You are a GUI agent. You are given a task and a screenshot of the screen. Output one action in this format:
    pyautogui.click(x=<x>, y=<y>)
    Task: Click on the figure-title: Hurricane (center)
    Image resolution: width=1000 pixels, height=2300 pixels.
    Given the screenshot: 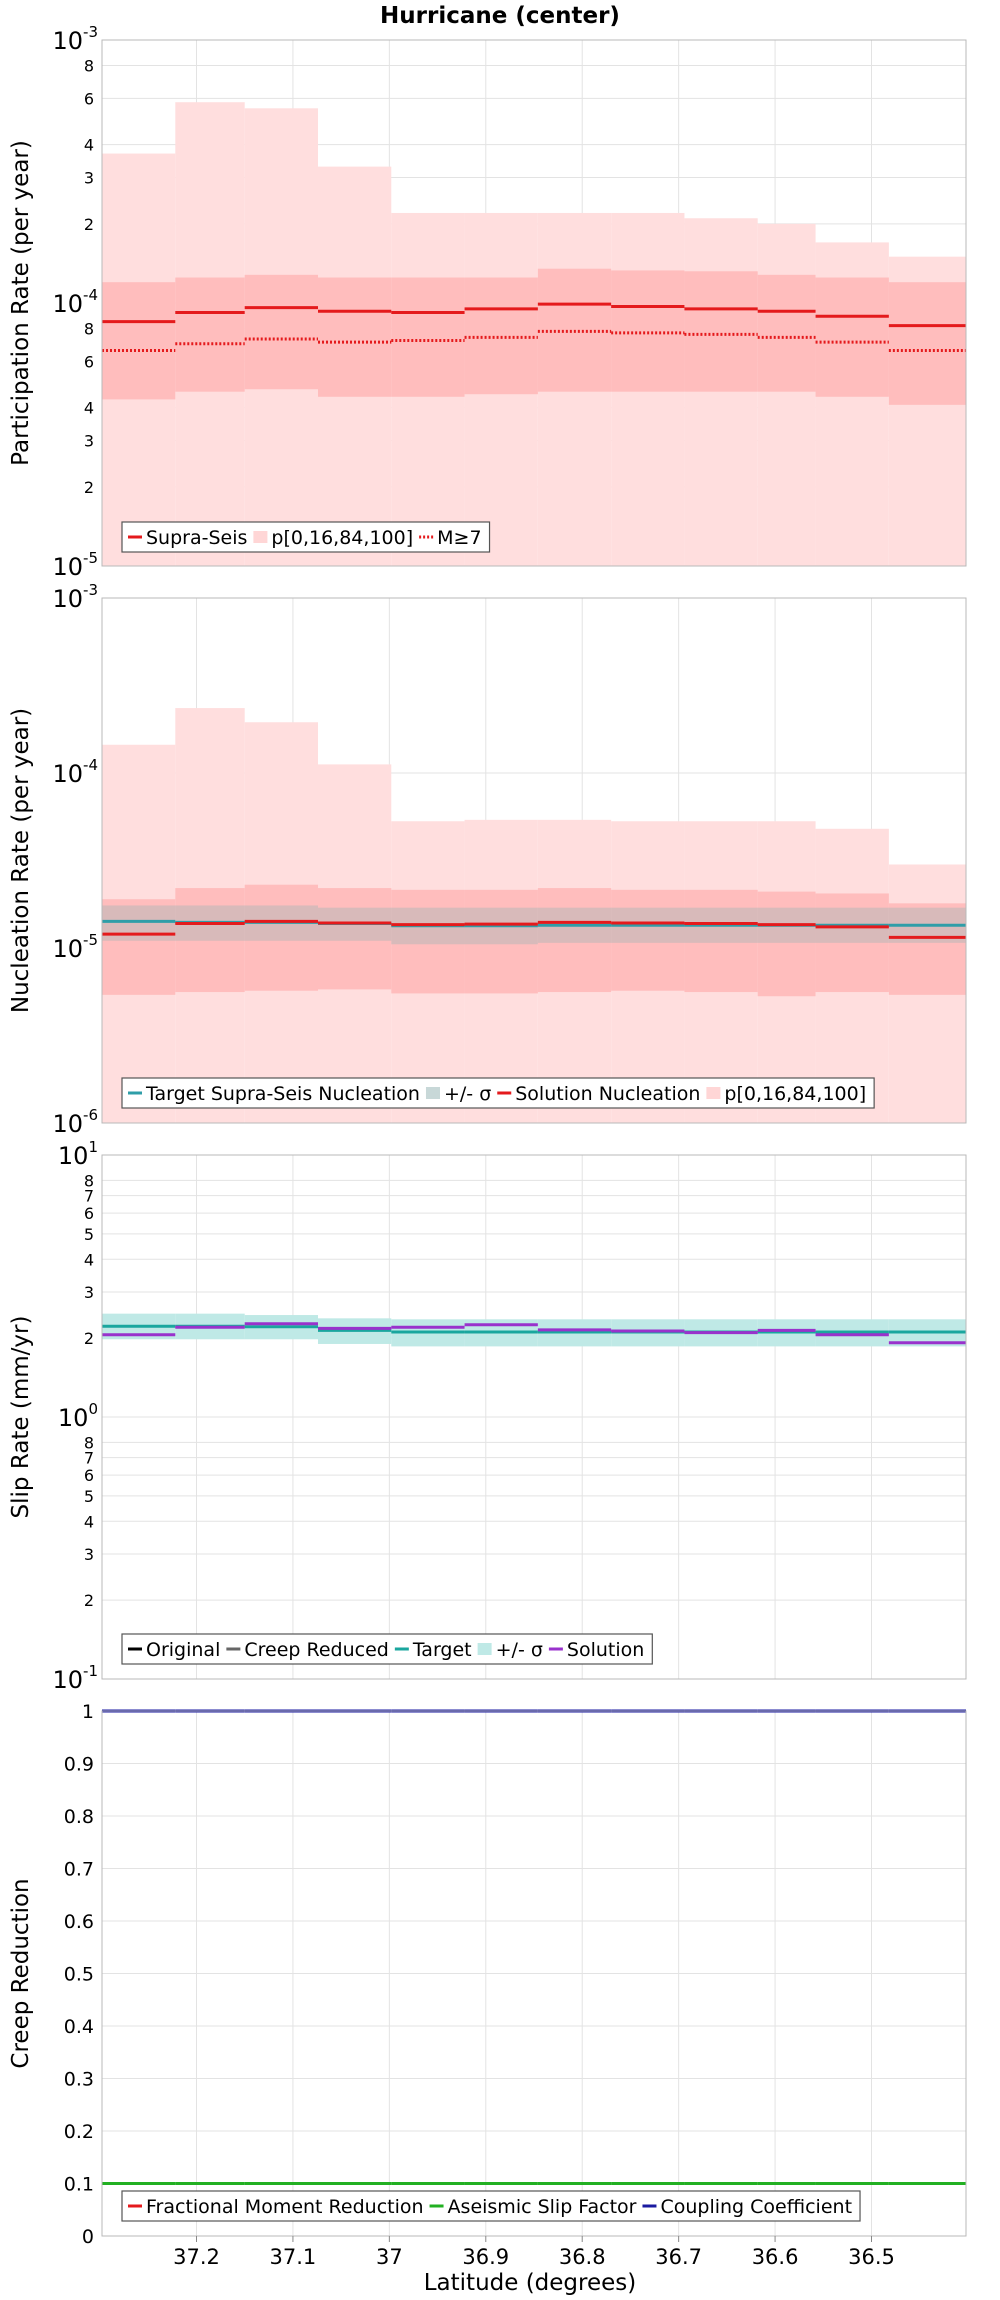 What is the action you would take?
    pyautogui.click(x=500, y=16)
    